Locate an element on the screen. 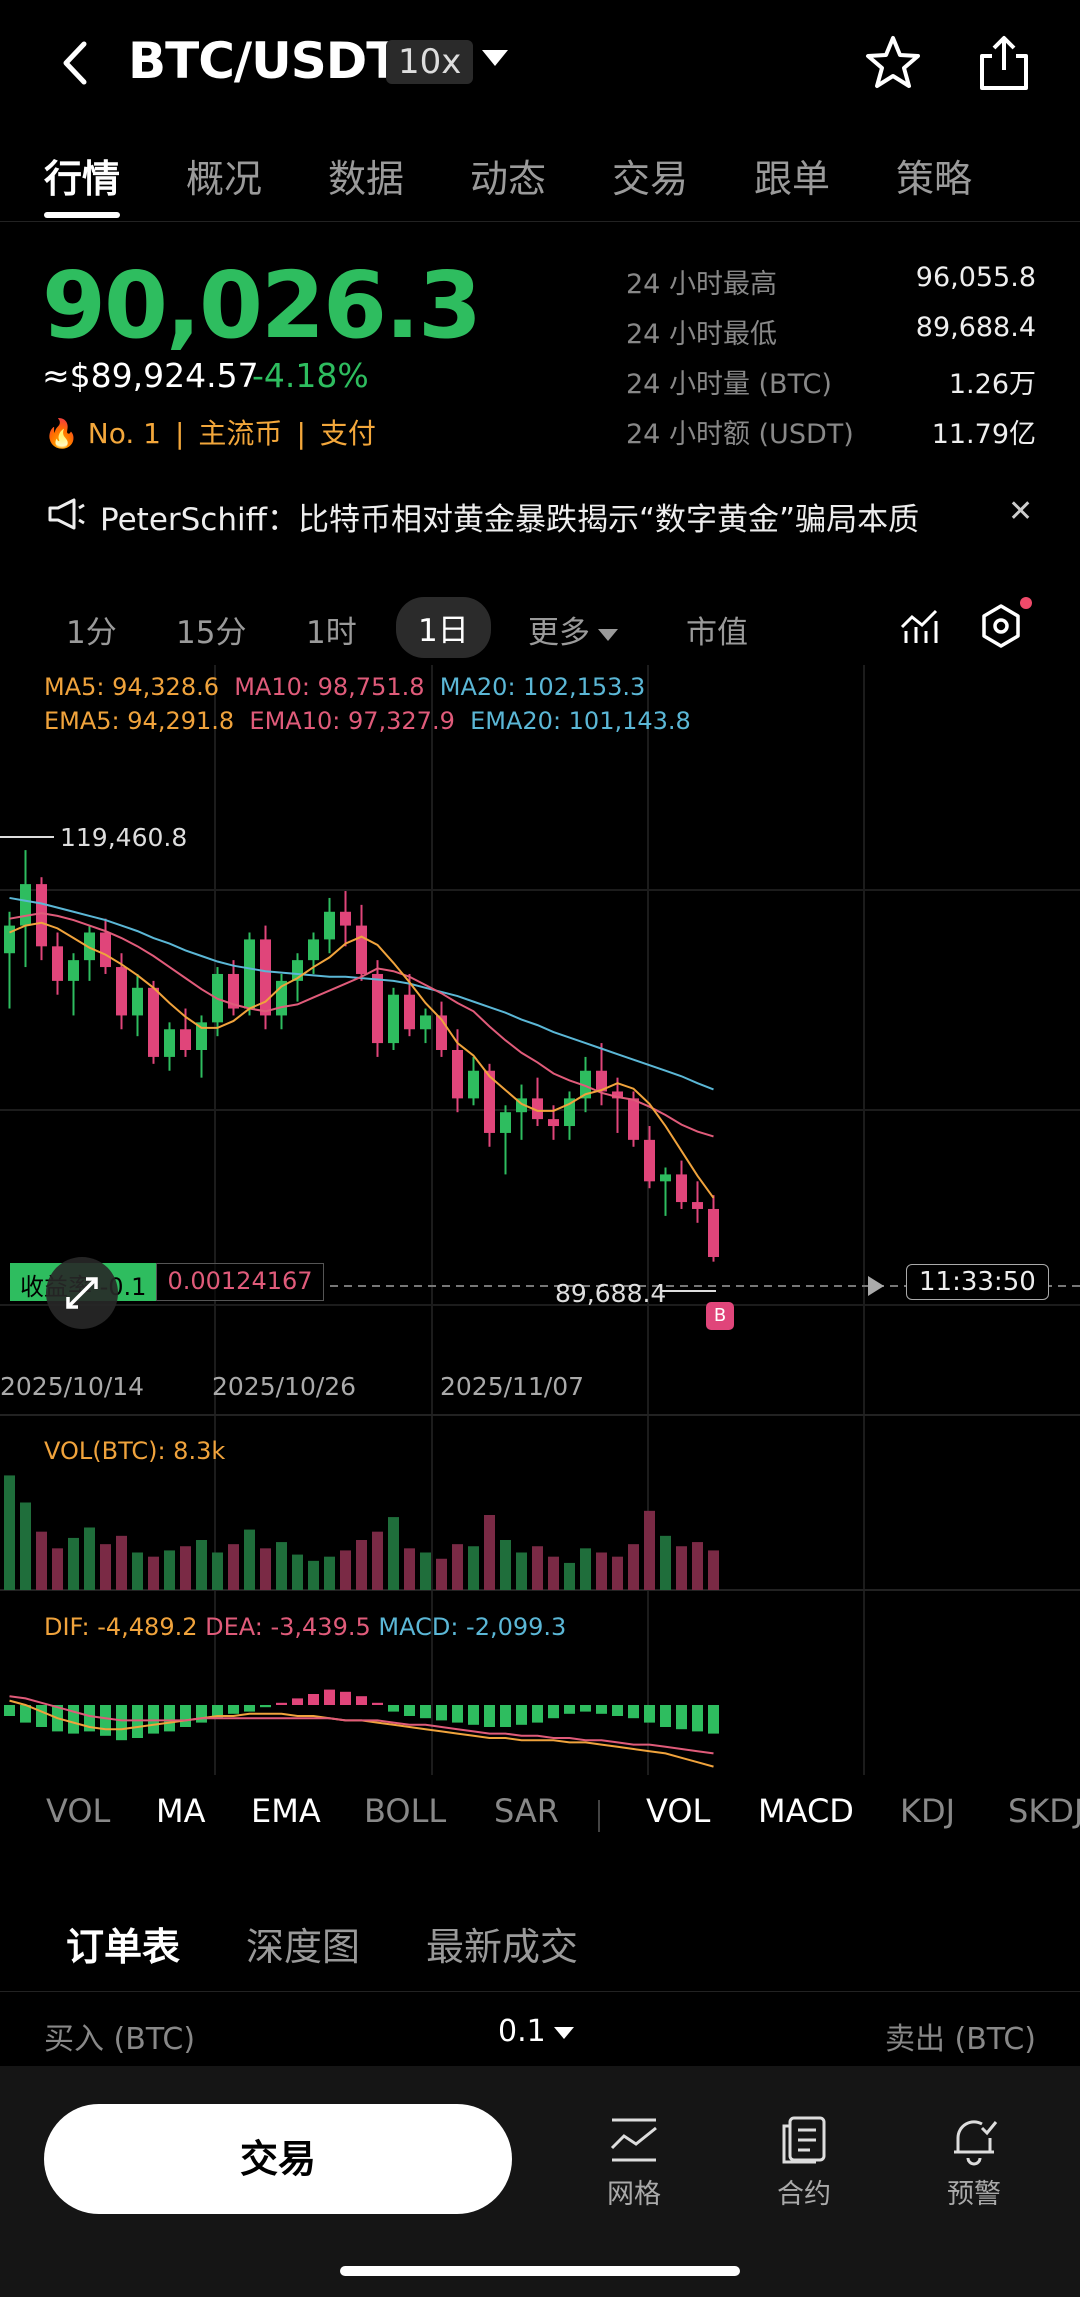  ind-boll: BOLL is located at coordinates (405, 1811).